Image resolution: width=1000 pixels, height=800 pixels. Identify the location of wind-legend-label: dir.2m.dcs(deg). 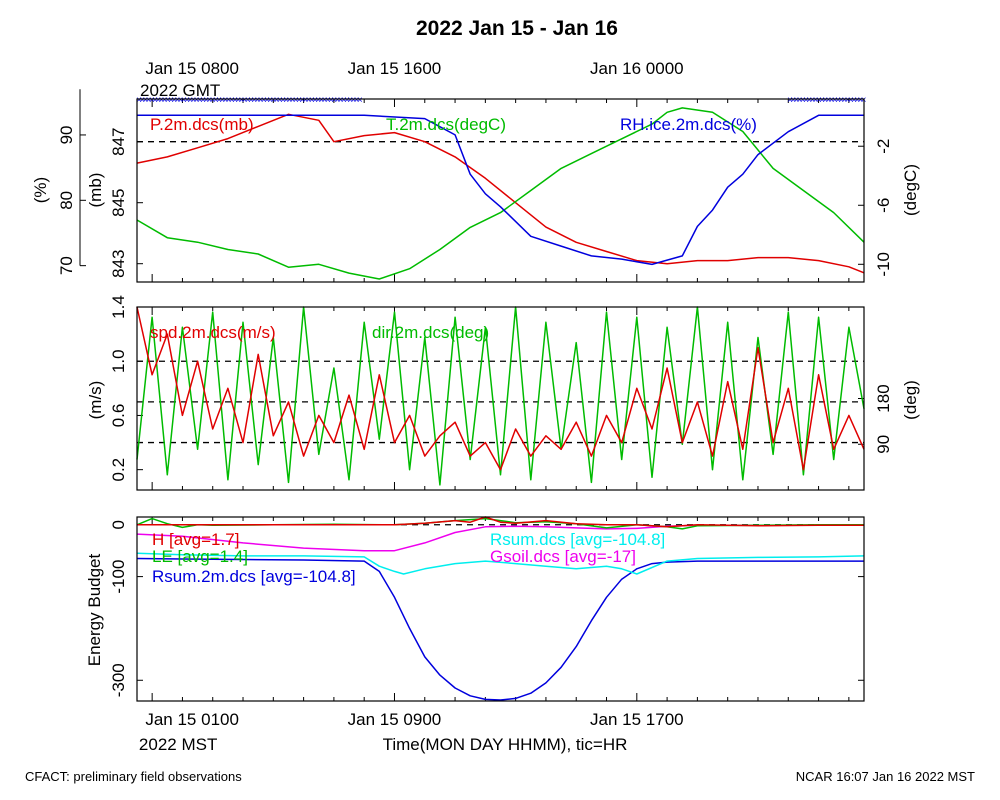
(430, 332).